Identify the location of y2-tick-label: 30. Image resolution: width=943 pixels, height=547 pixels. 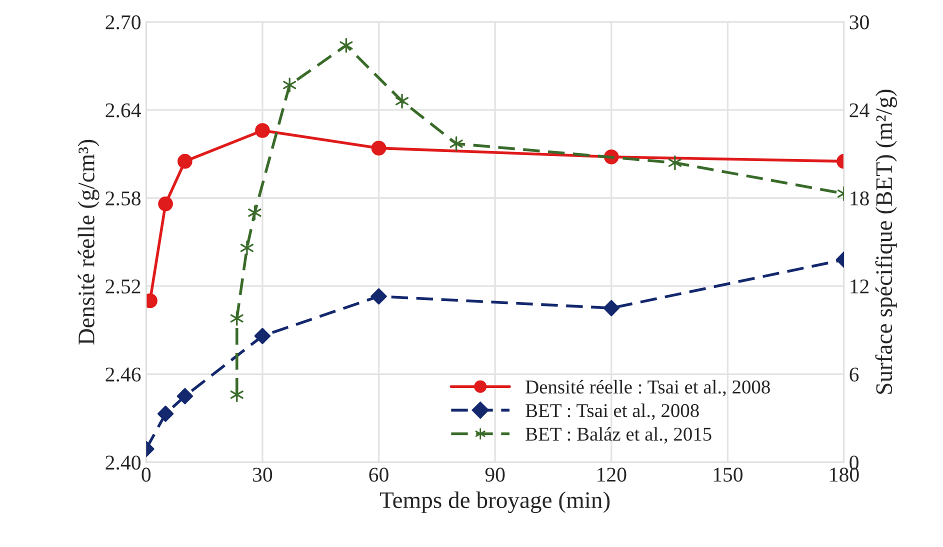
(859, 22).